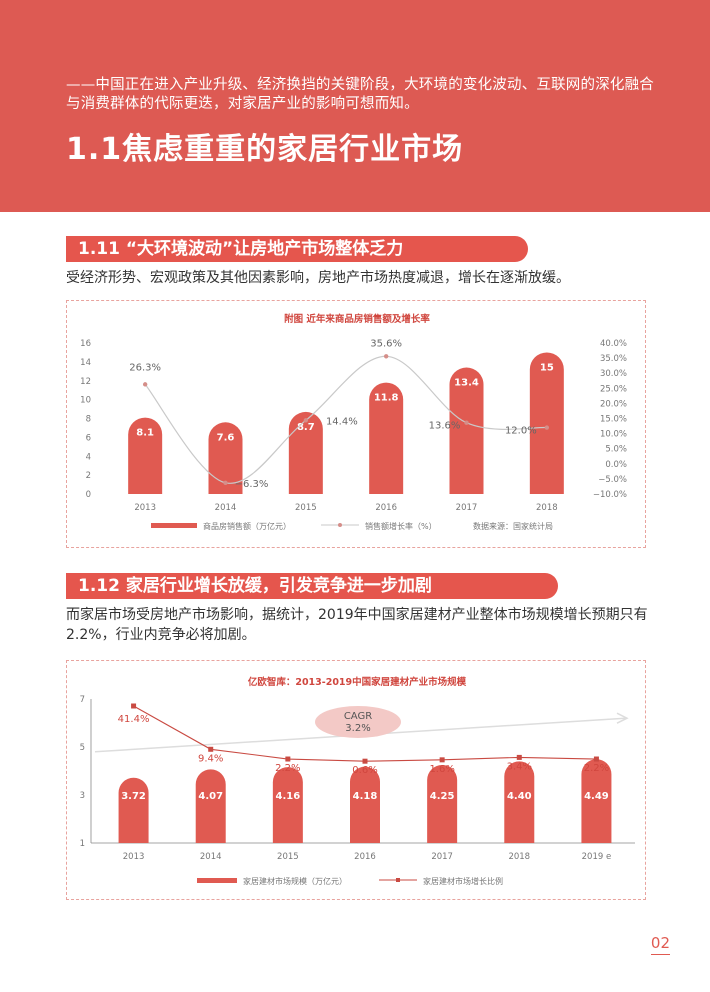 The height and width of the screenshot is (992, 710). What do you see at coordinates (210, 758) in the screenshot?
I see `line-label: 9.4%` at bounding box center [210, 758].